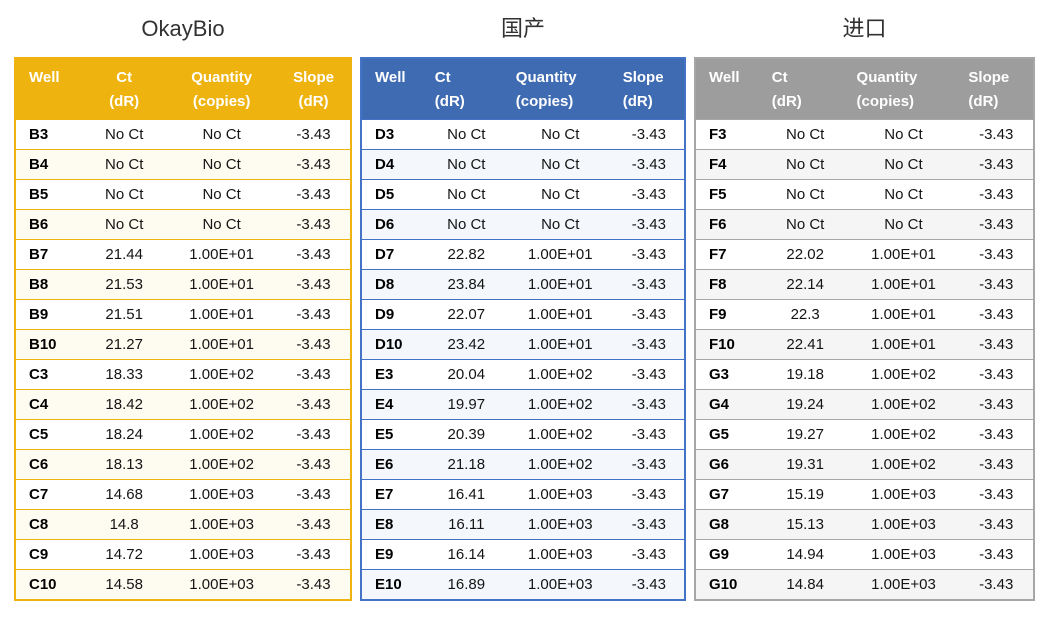 This screenshot has height=637, width=1041. What do you see at coordinates (183, 89) in the screenshot?
I see `table-header: Well Ct (dR) Quantity (copies) Slope (dR)` at bounding box center [183, 89].